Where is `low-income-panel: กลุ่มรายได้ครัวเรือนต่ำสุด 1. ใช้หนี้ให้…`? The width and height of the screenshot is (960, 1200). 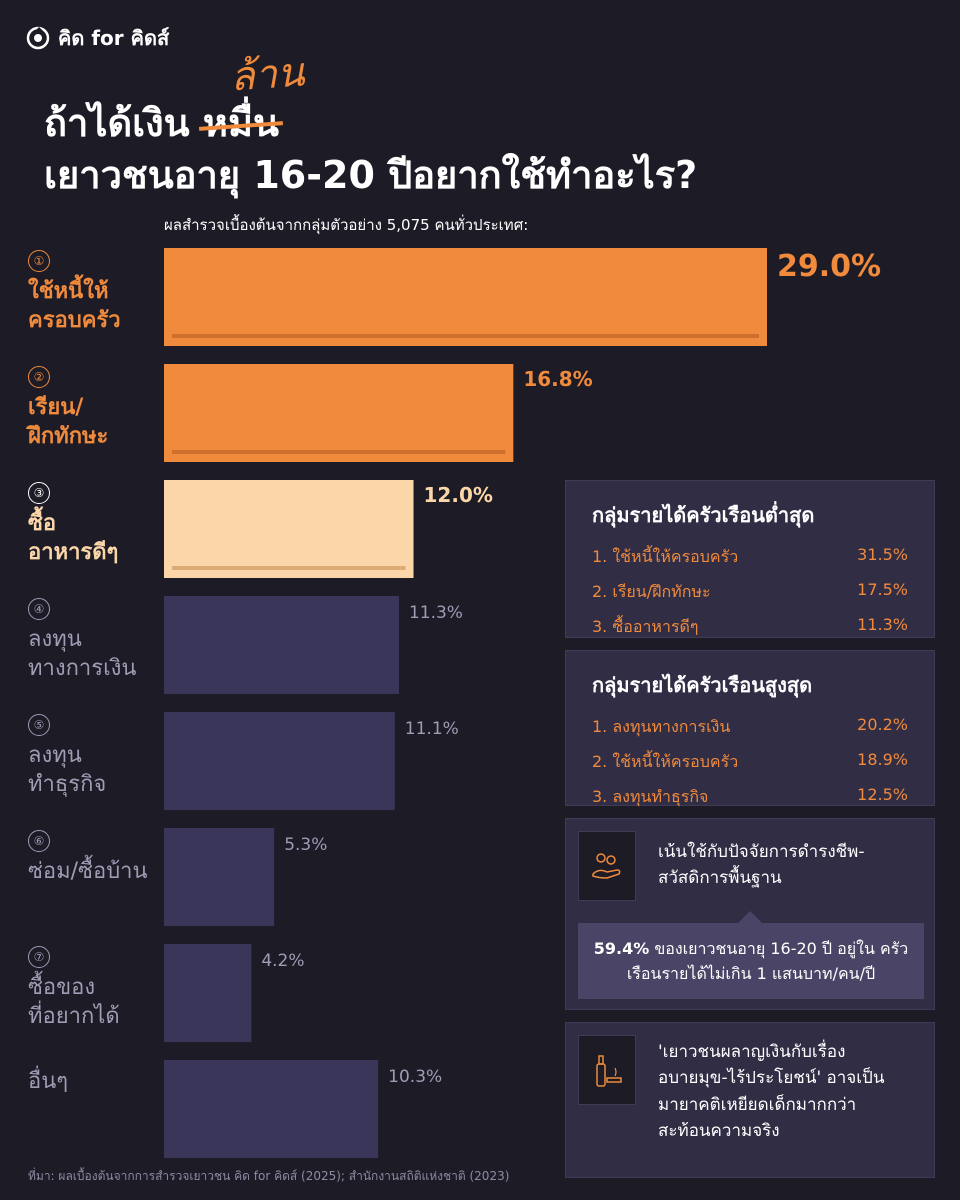 low-income-panel: กลุ่มรายได้ครัวเรือนต่ำสุด 1. ใช้หนี้ให้… is located at coordinates (750, 559).